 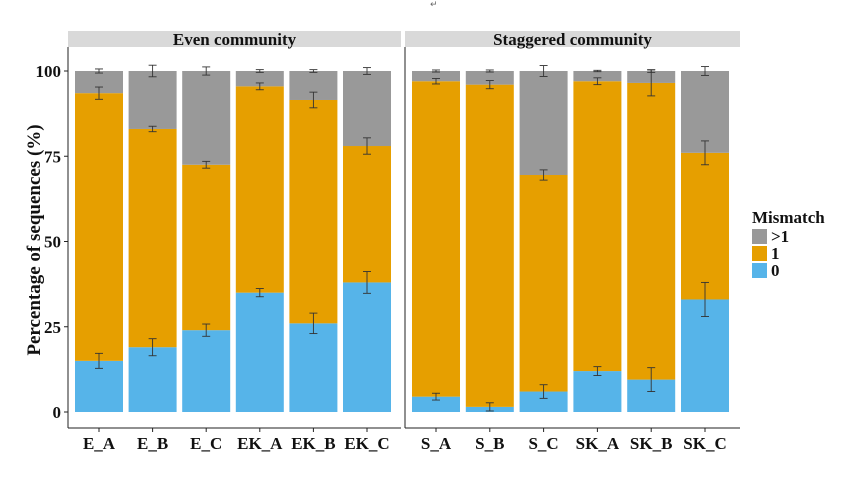 What do you see at coordinates (436, 443) in the screenshot?
I see `x-tick-label: S_A` at bounding box center [436, 443].